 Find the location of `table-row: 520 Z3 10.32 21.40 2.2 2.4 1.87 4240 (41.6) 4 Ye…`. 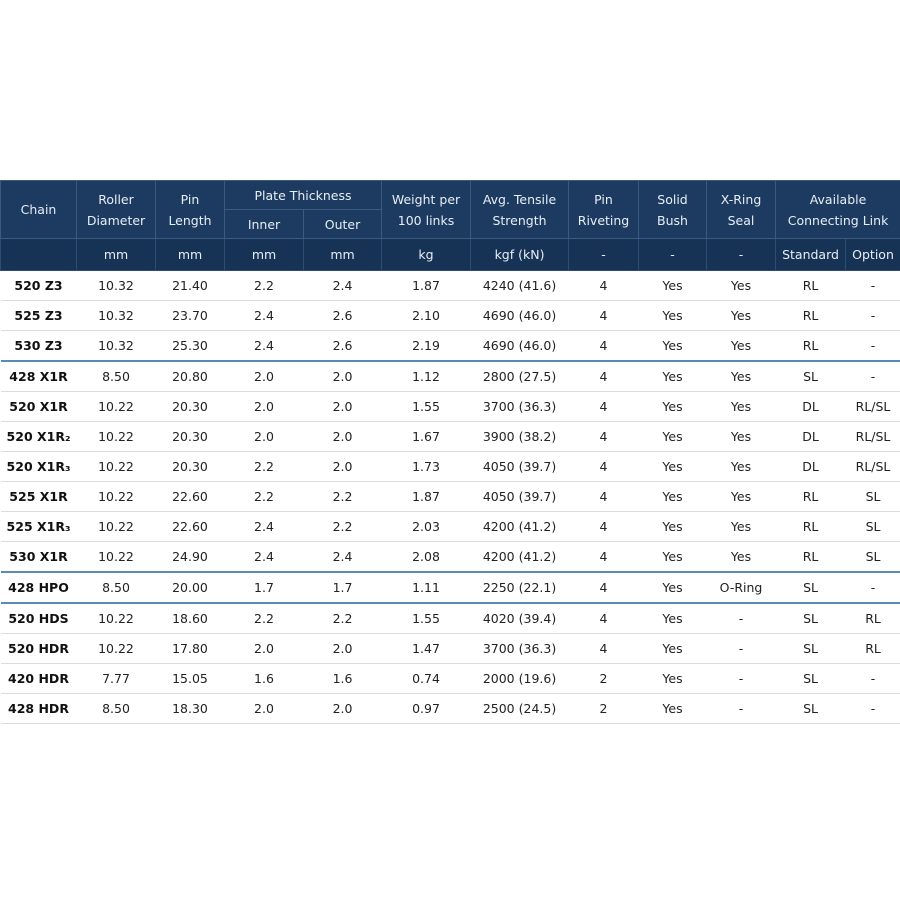

table-row: 520 Z3 10.32 21.40 2.2 2.4 1.87 4240 (41.6) 4 Ye… is located at coordinates (450, 285).